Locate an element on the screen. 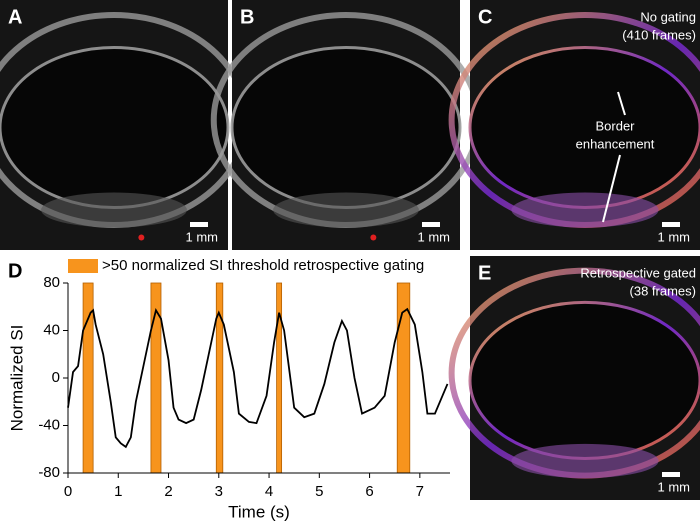  x-tick-label: 7 is located at coordinates (420, 491).